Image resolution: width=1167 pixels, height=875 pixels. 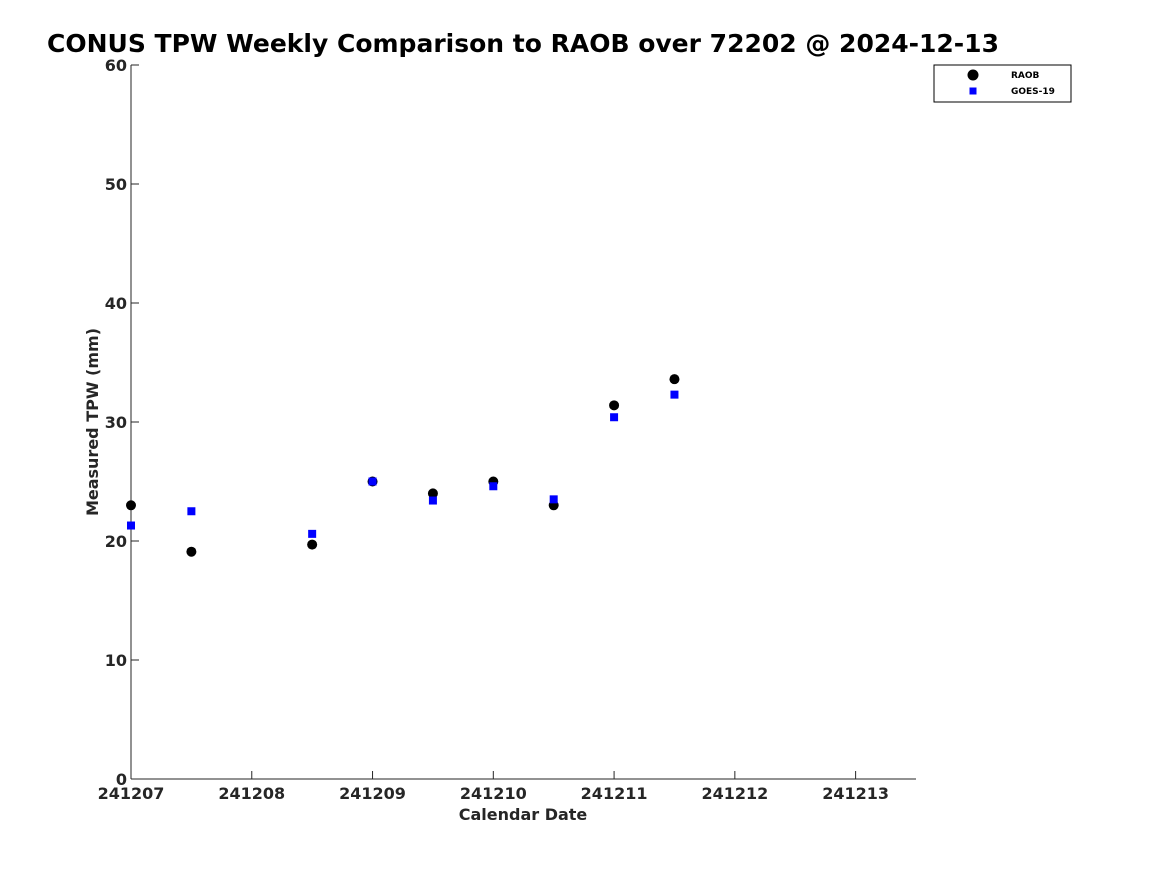 I want to click on y-tick-label: 10, so click(x=116, y=660).